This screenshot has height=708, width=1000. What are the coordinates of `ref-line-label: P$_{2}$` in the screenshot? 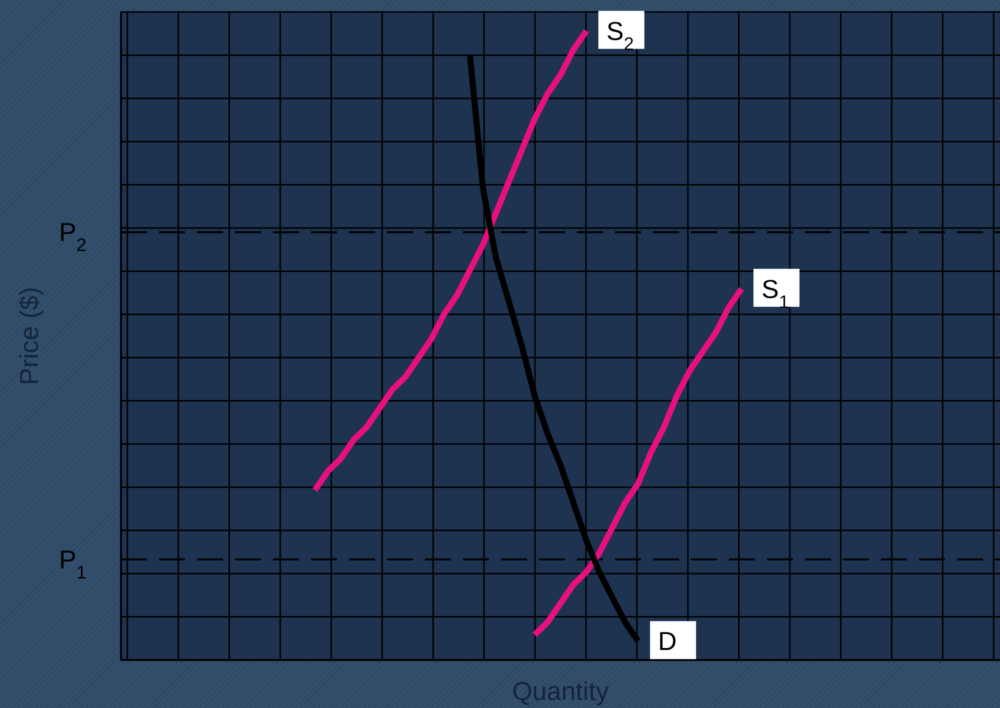 It's located at (72, 236).